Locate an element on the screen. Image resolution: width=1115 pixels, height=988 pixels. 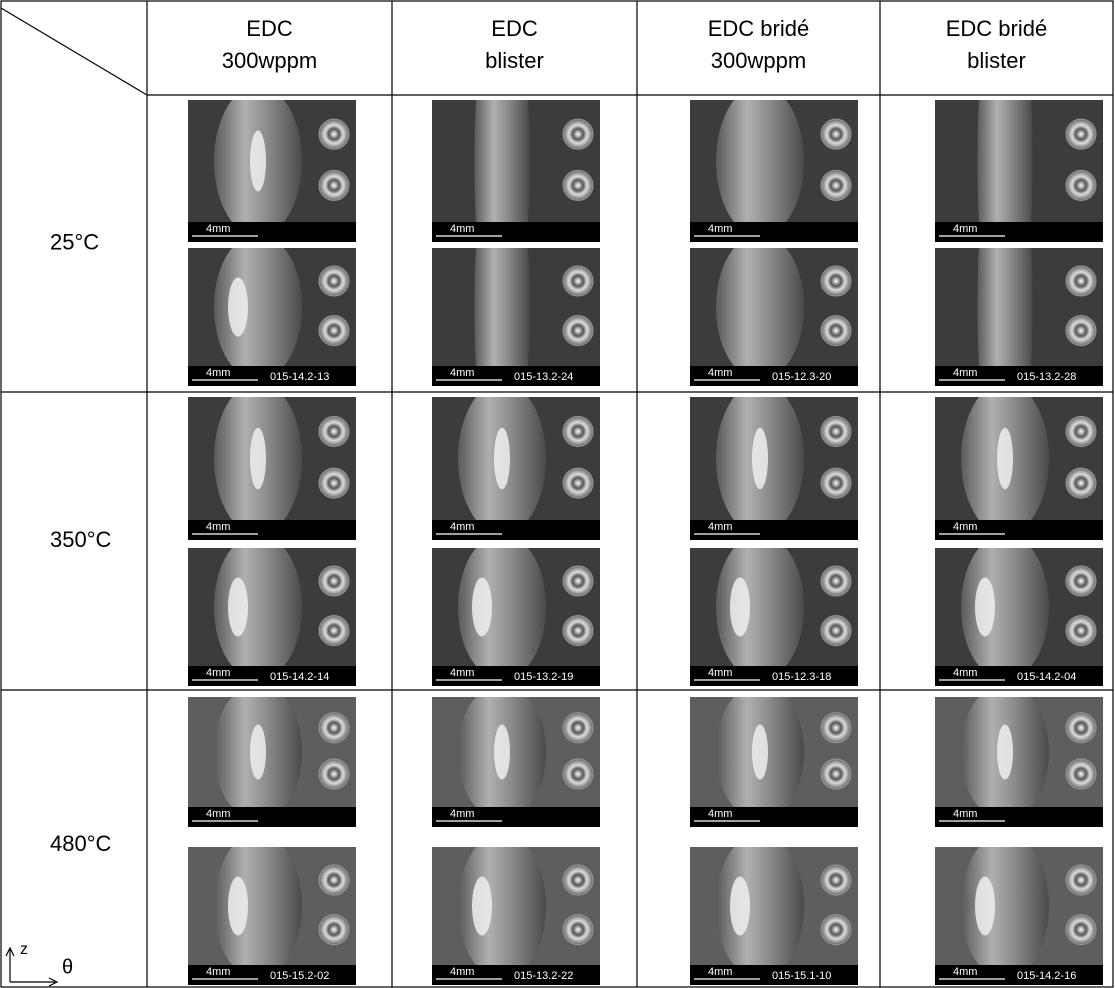
column-header: blister is located at coordinates (514, 60).